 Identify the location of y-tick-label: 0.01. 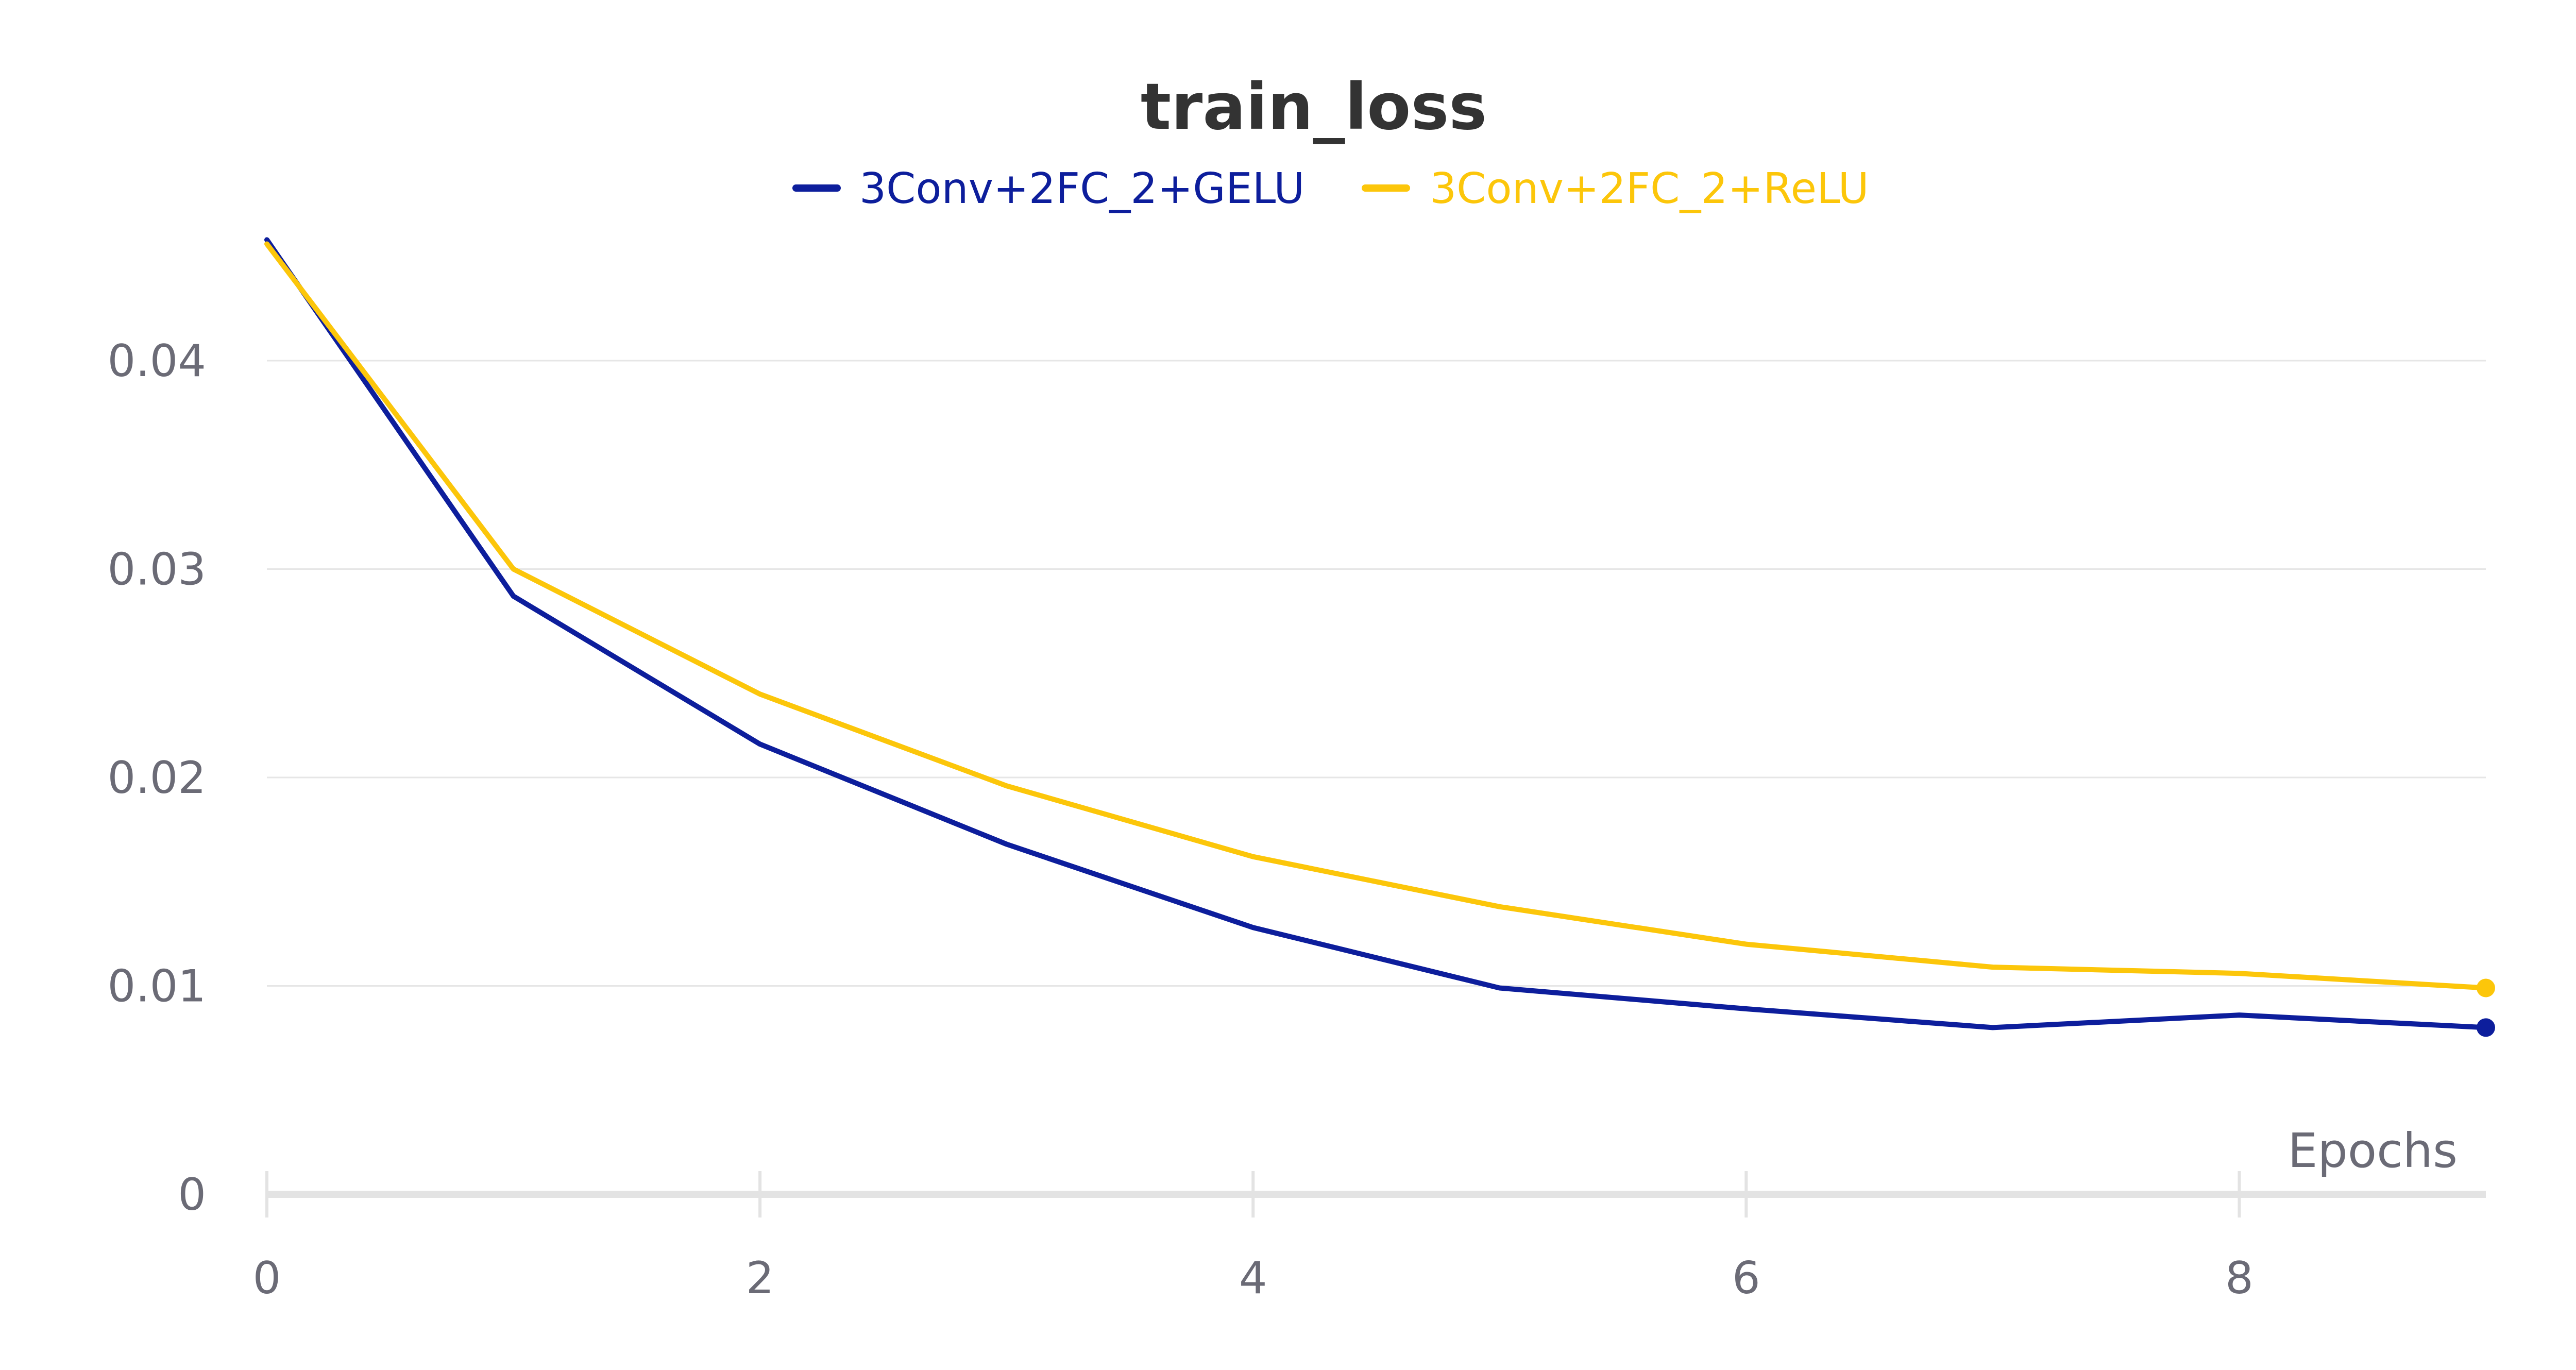
(157, 986).